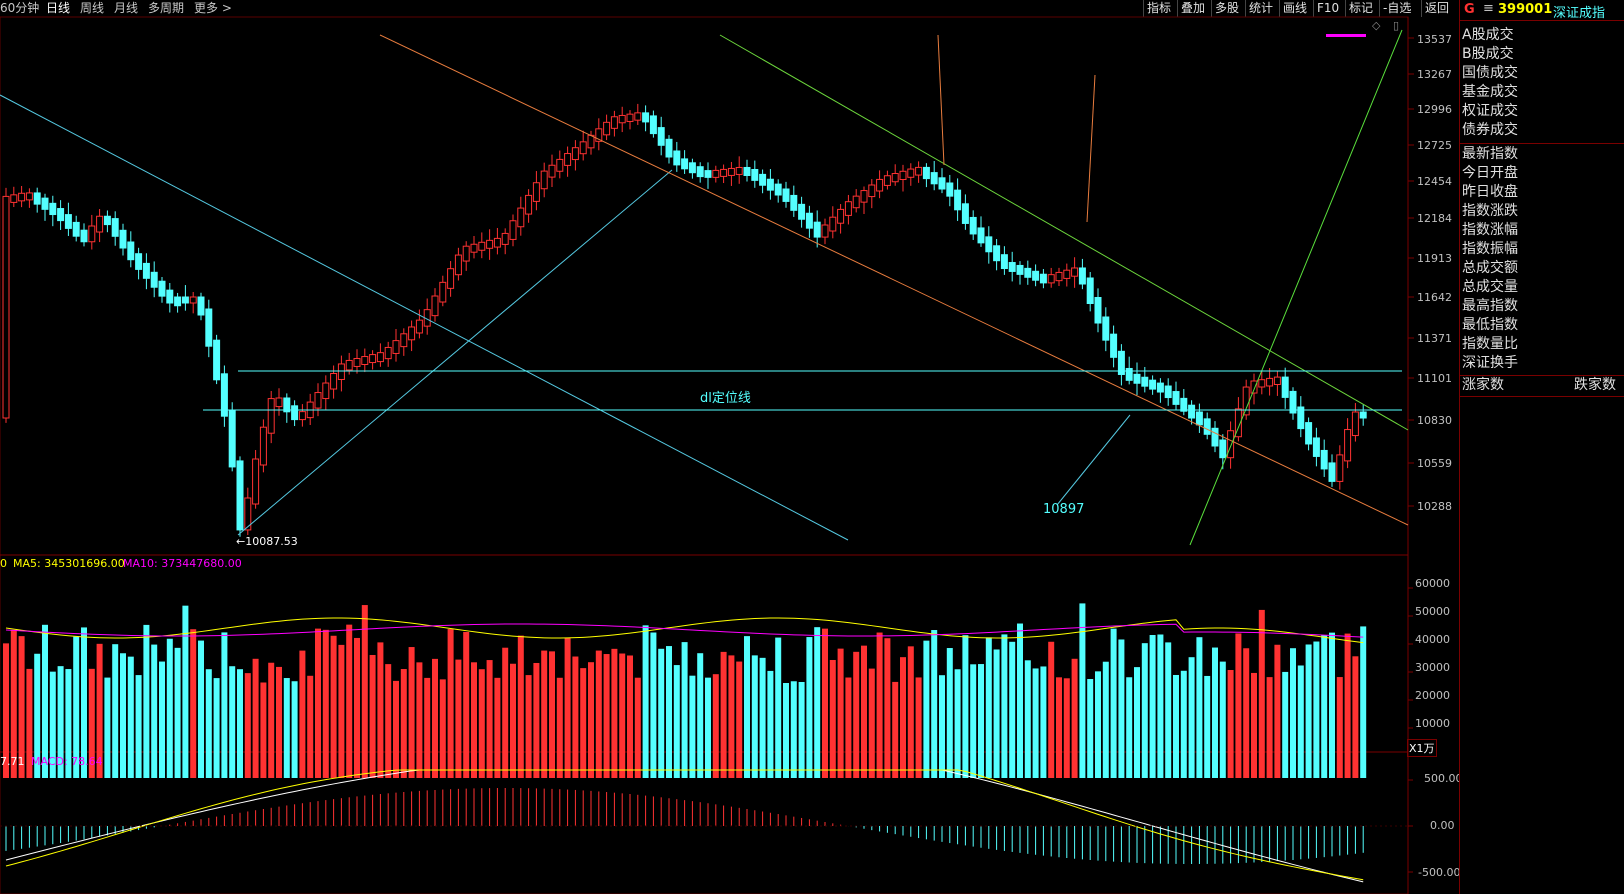  What do you see at coordinates (1490, 173) in the screenshot?
I see `panel-item-open: 今日开盘` at bounding box center [1490, 173].